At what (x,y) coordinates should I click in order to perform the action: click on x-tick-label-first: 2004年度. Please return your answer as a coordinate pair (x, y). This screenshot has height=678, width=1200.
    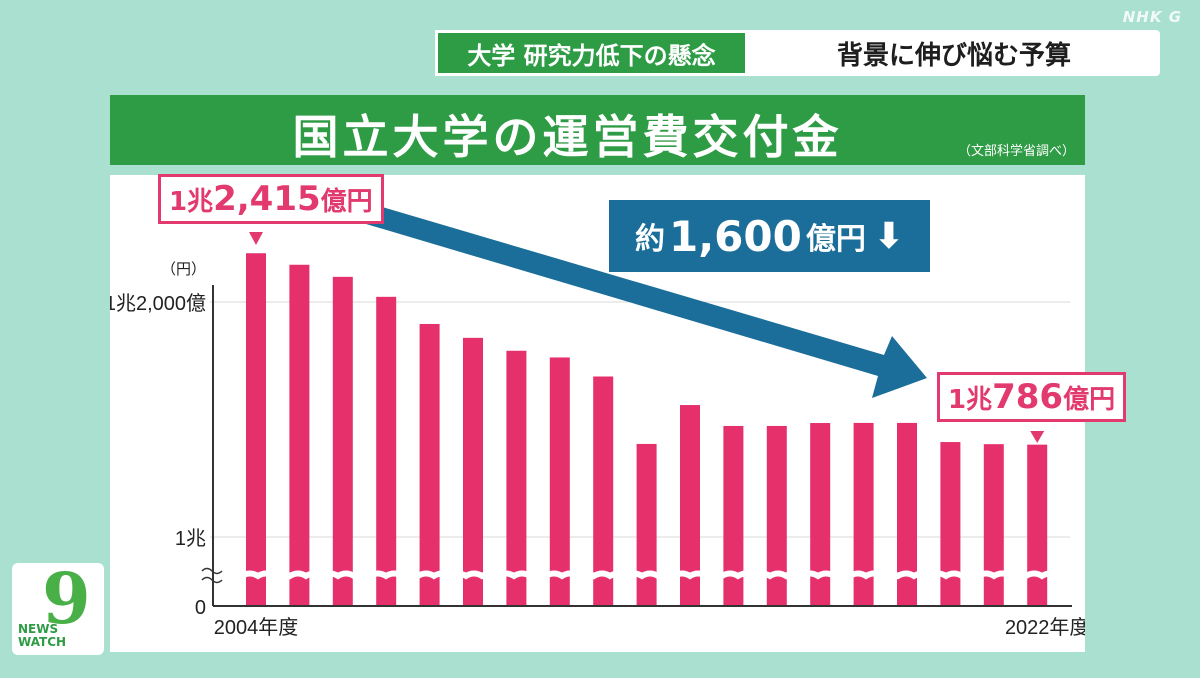
    Looking at the image, I should click on (256, 627).